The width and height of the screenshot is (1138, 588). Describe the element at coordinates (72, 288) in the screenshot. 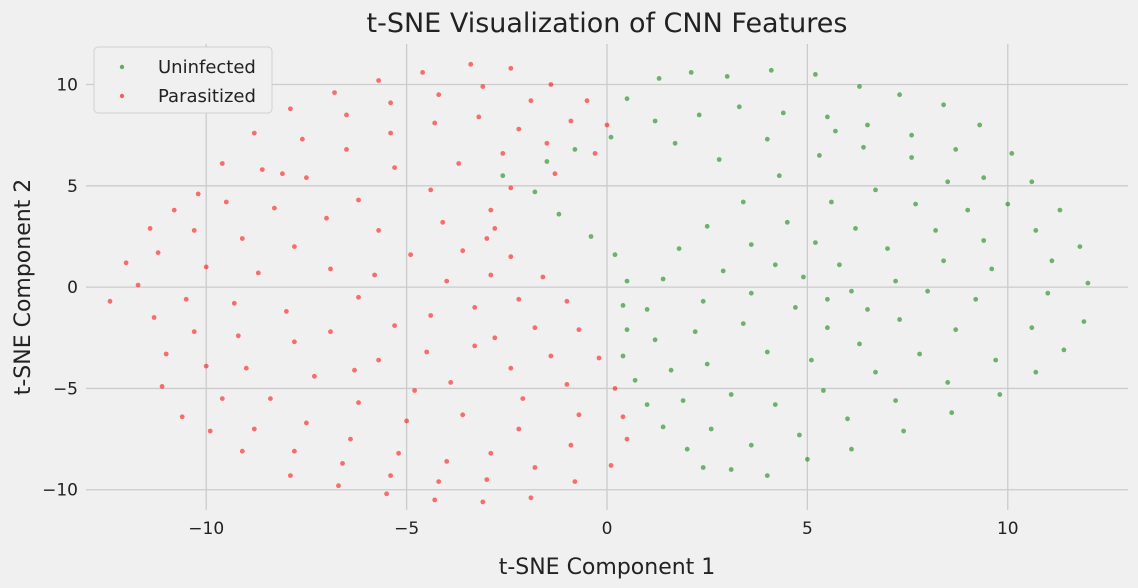

I see `y-tick-label: 0` at that location.